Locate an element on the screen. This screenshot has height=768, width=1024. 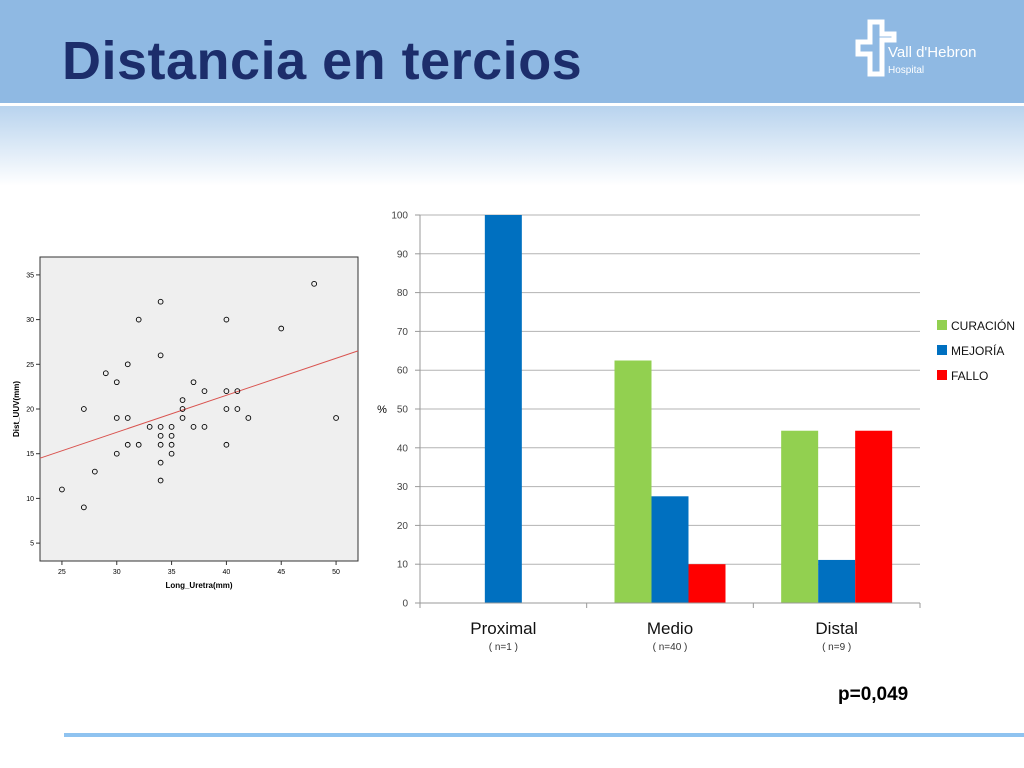
bar-y-tick-label: 90 is located at coordinates (403, 254).